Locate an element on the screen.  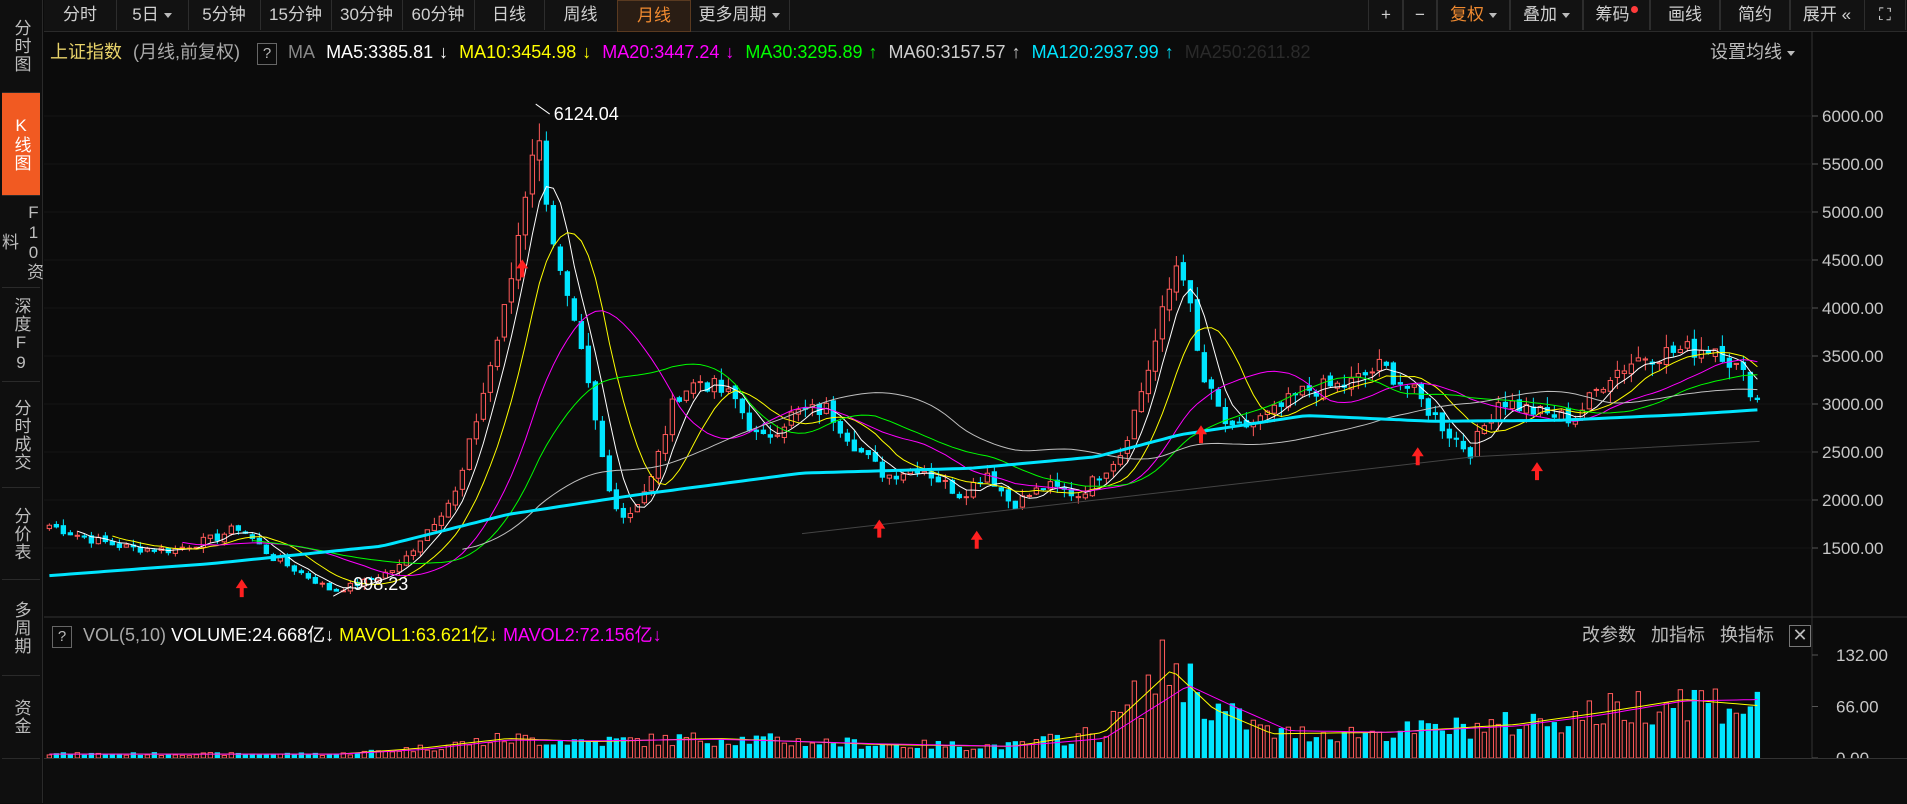
ma-settings-button: 设置均线 is located at coordinates (1752, 51).